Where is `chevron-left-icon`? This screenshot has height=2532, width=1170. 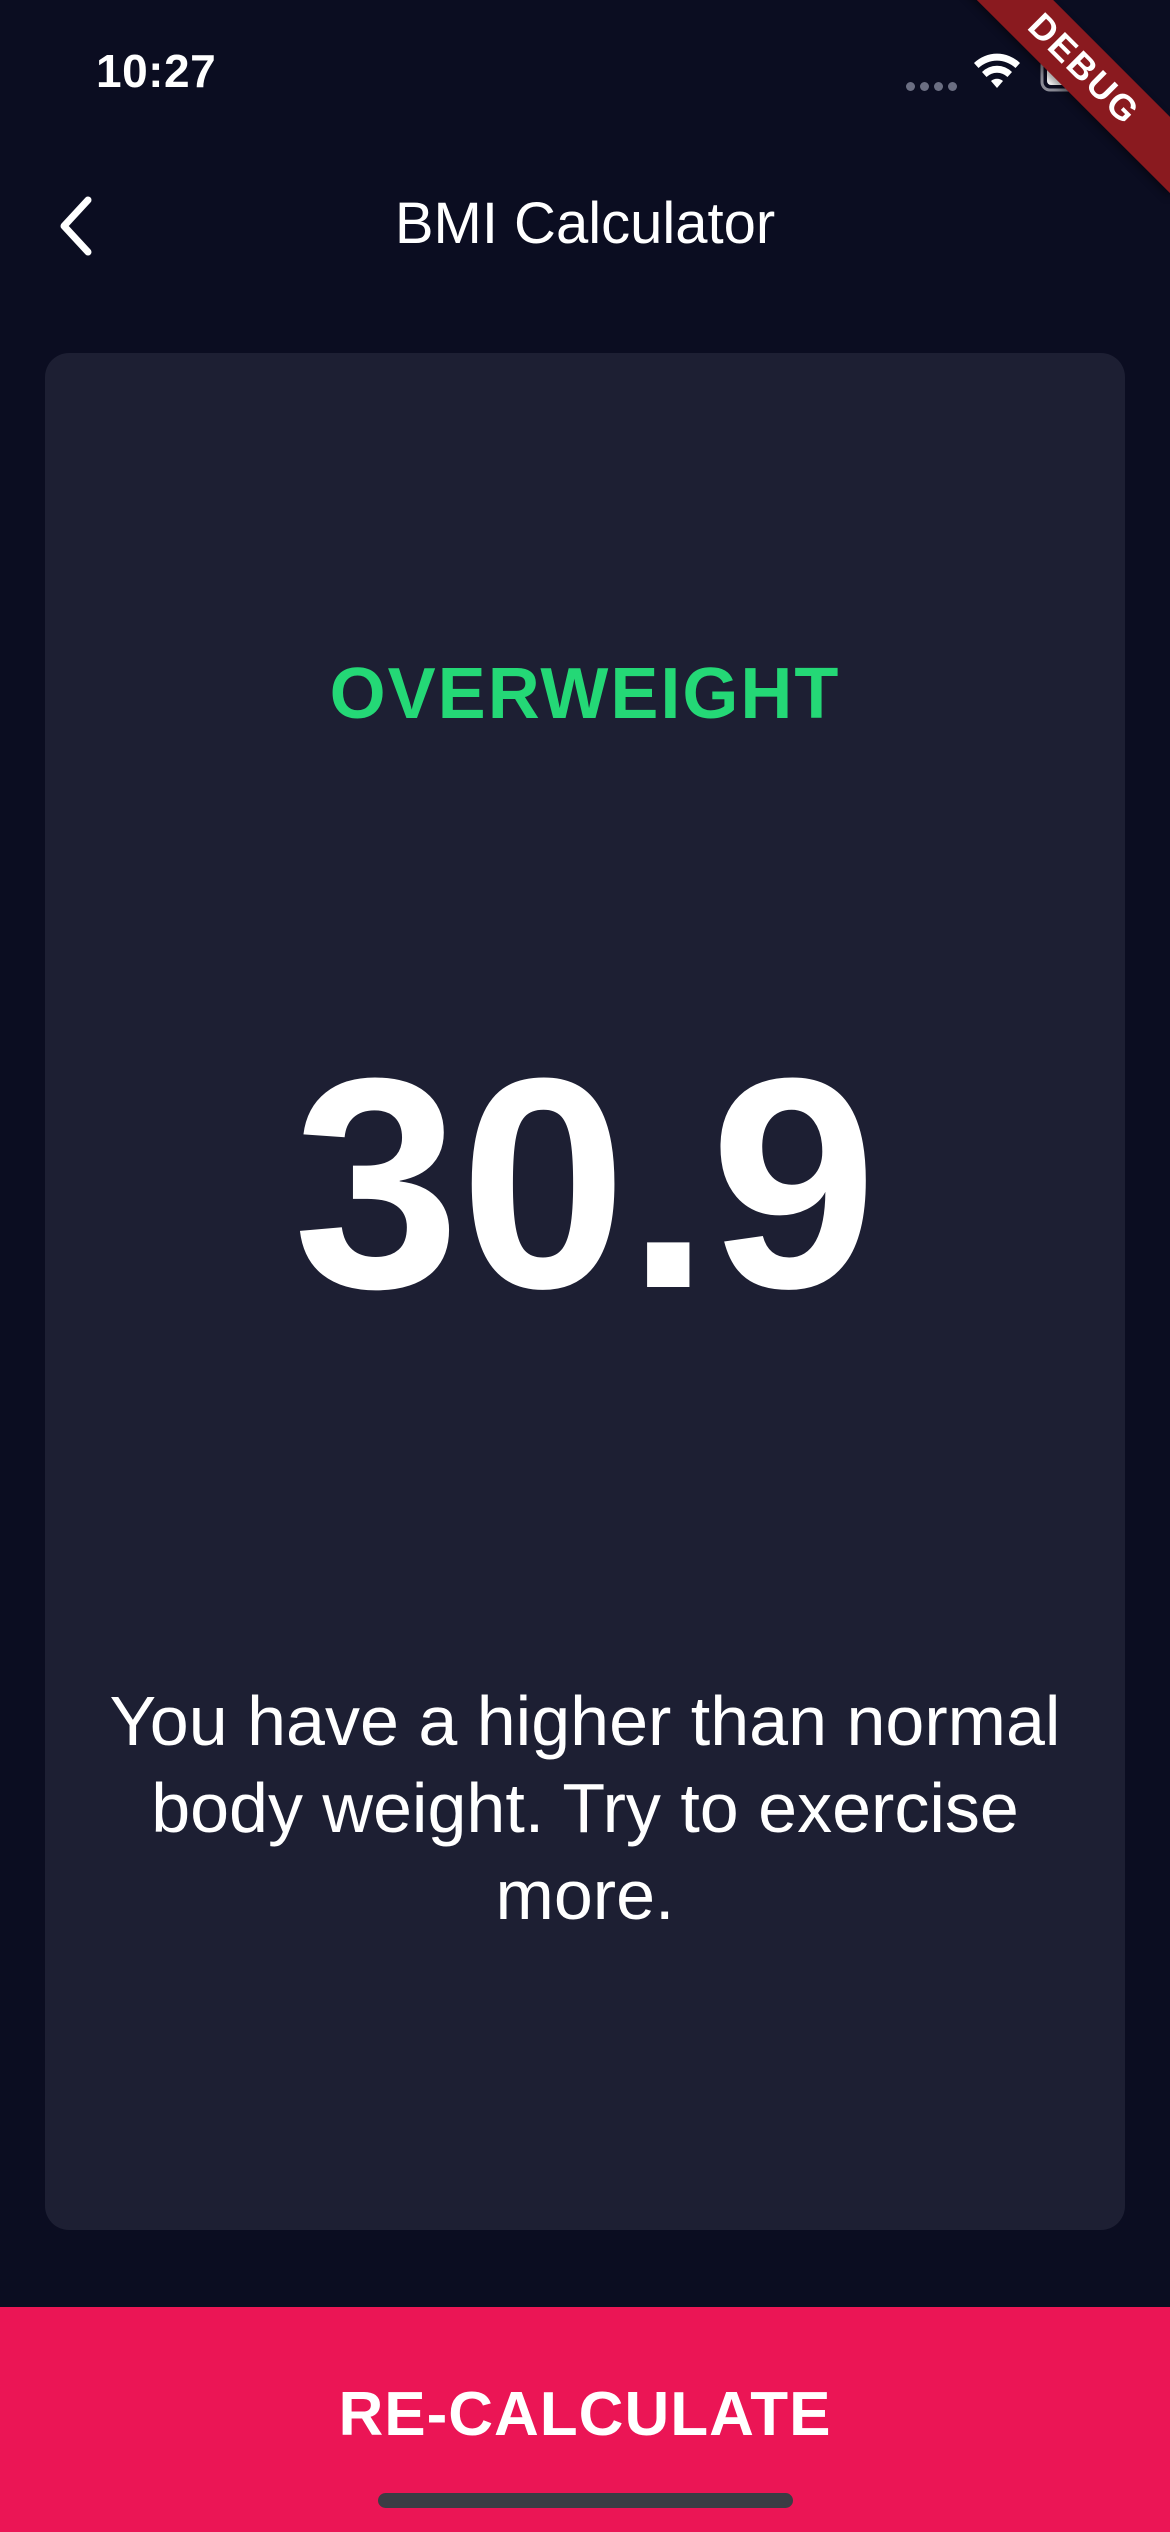 chevron-left-icon is located at coordinates (76, 226).